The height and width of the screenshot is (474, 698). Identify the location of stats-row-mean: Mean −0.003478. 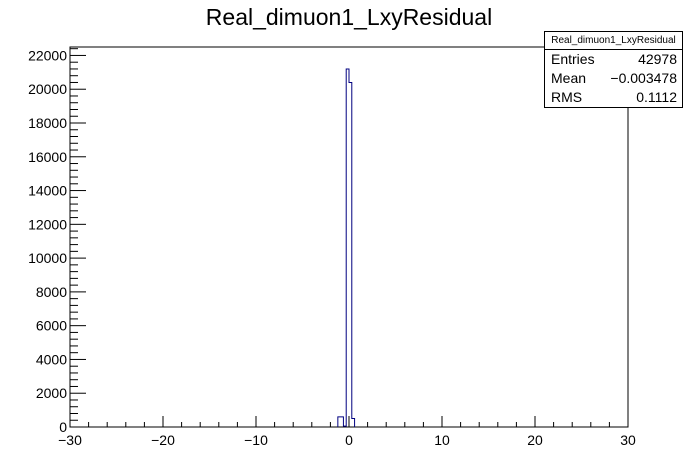
(613, 78).